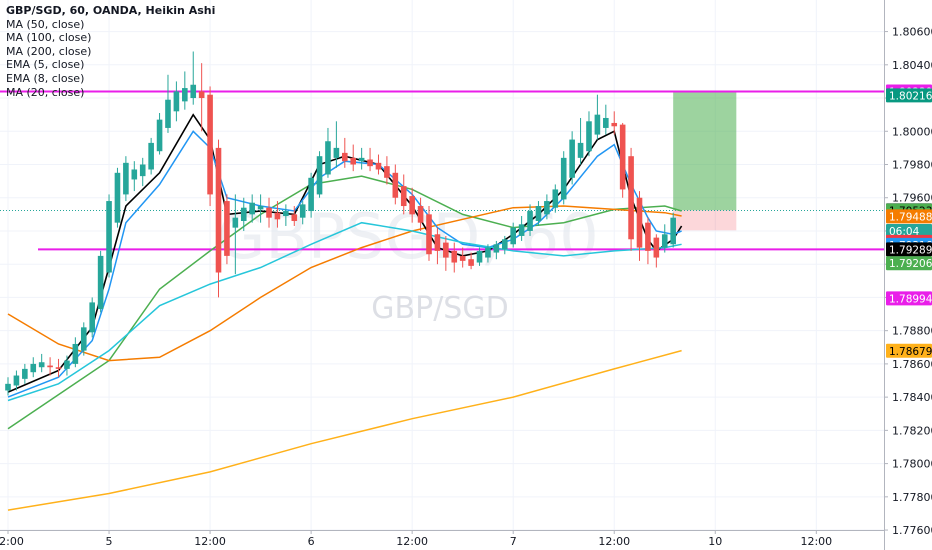  Describe the element at coordinates (912, 397) in the screenshot. I see `price-tick-label: 1.78400` at that location.